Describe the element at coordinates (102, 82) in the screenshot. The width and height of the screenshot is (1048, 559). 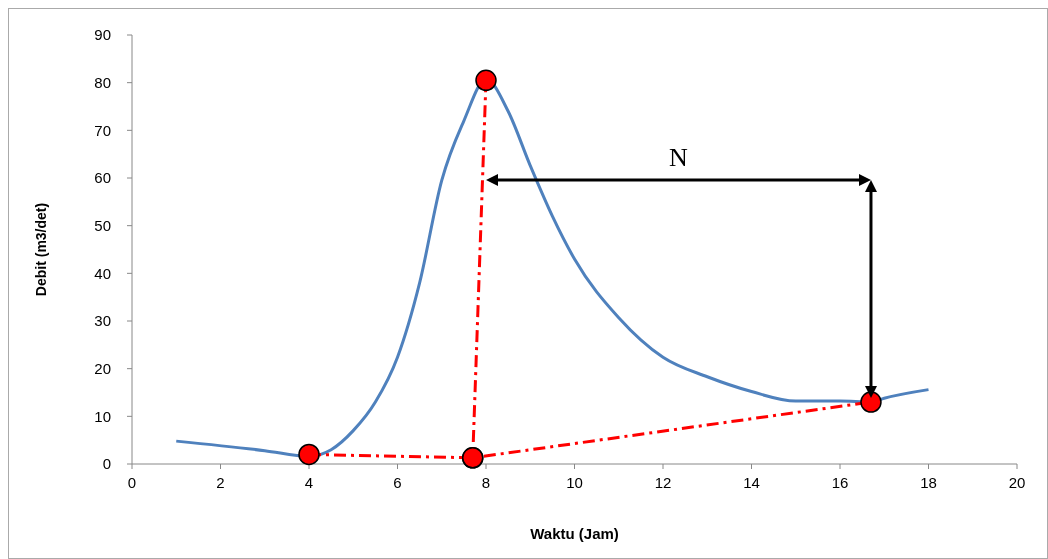
I see `y-tick-label: 80` at that location.